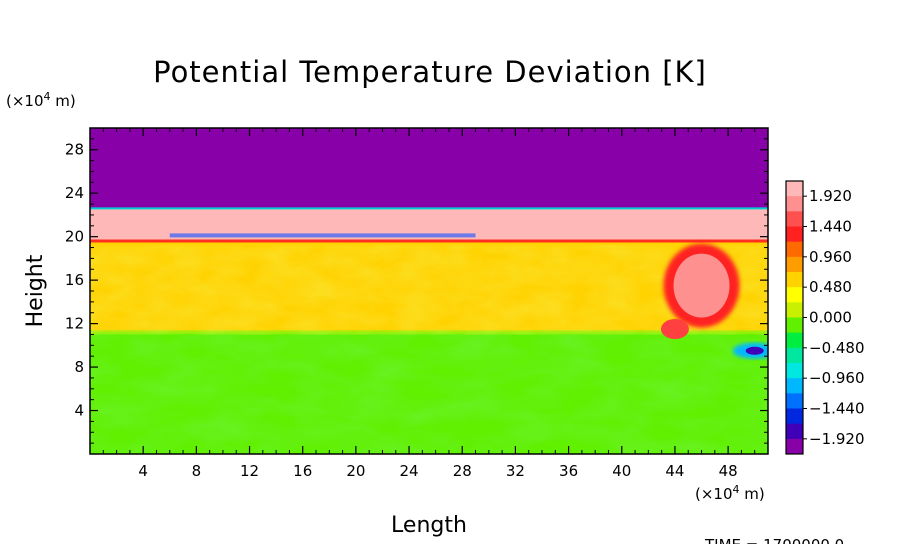 The image size is (904, 544). Describe the element at coordinates (79, 411) in the screenshot. I see `y-tick-label: 4` at that location.